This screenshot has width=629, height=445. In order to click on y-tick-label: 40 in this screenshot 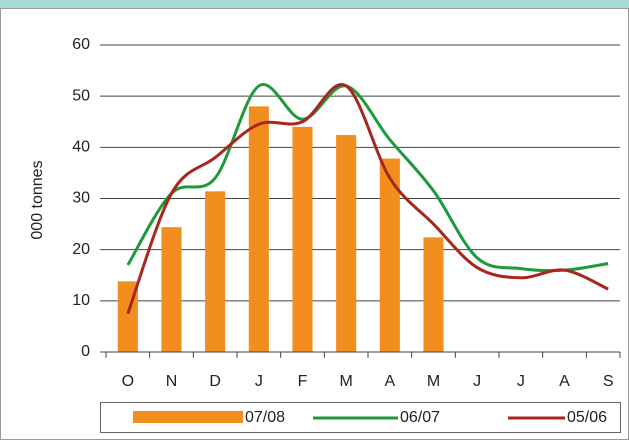, I will do `click(81, 147)`.